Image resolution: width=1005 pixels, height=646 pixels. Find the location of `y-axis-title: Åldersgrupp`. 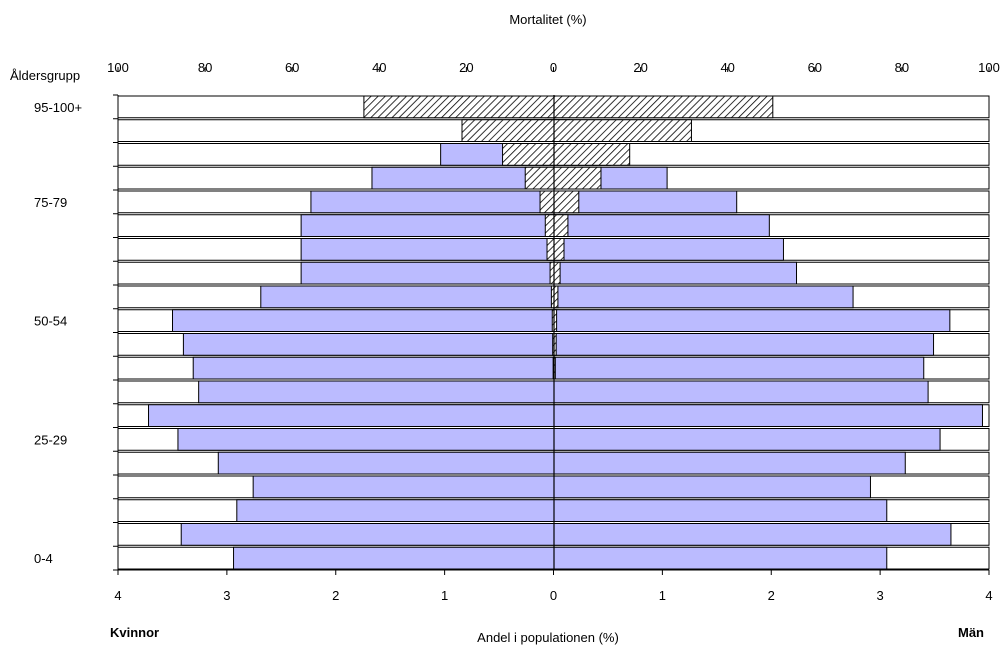

y-axis-title: Åldersgrupp is located at coordinates (45, 75).